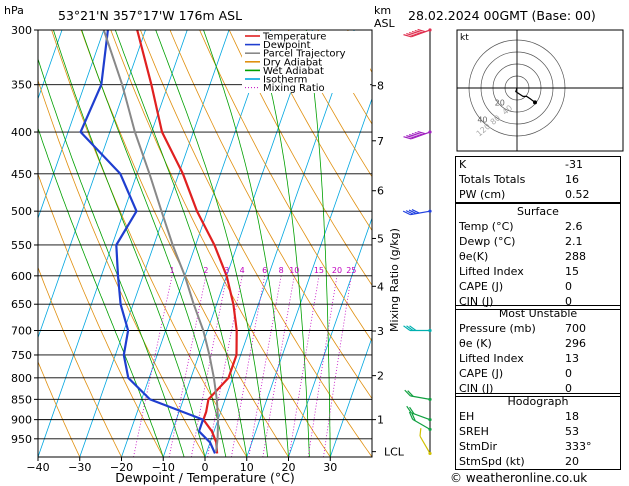 The height and width of the screenshot is (486, 629). What do you see at coordinates (121, 467) in the screenshot?
I see `temperature-tick-label: −20` at bounding box center [121, 467].